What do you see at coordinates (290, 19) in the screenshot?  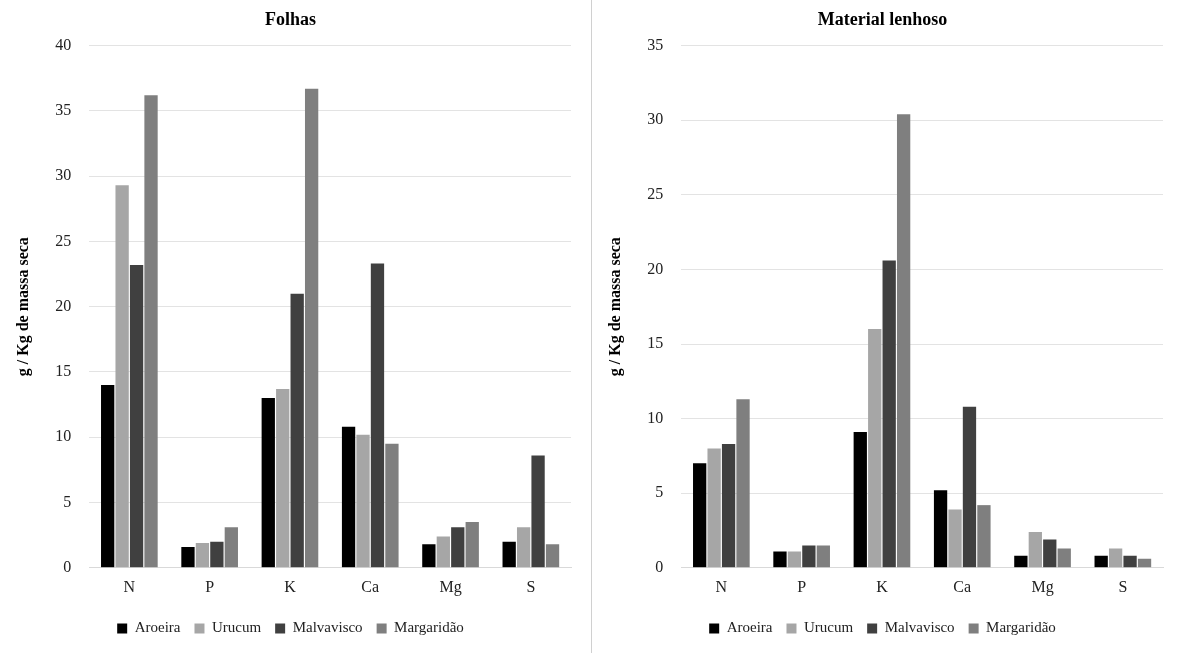 I see `chart-title: Folhas` at bounding box center [290, 19].